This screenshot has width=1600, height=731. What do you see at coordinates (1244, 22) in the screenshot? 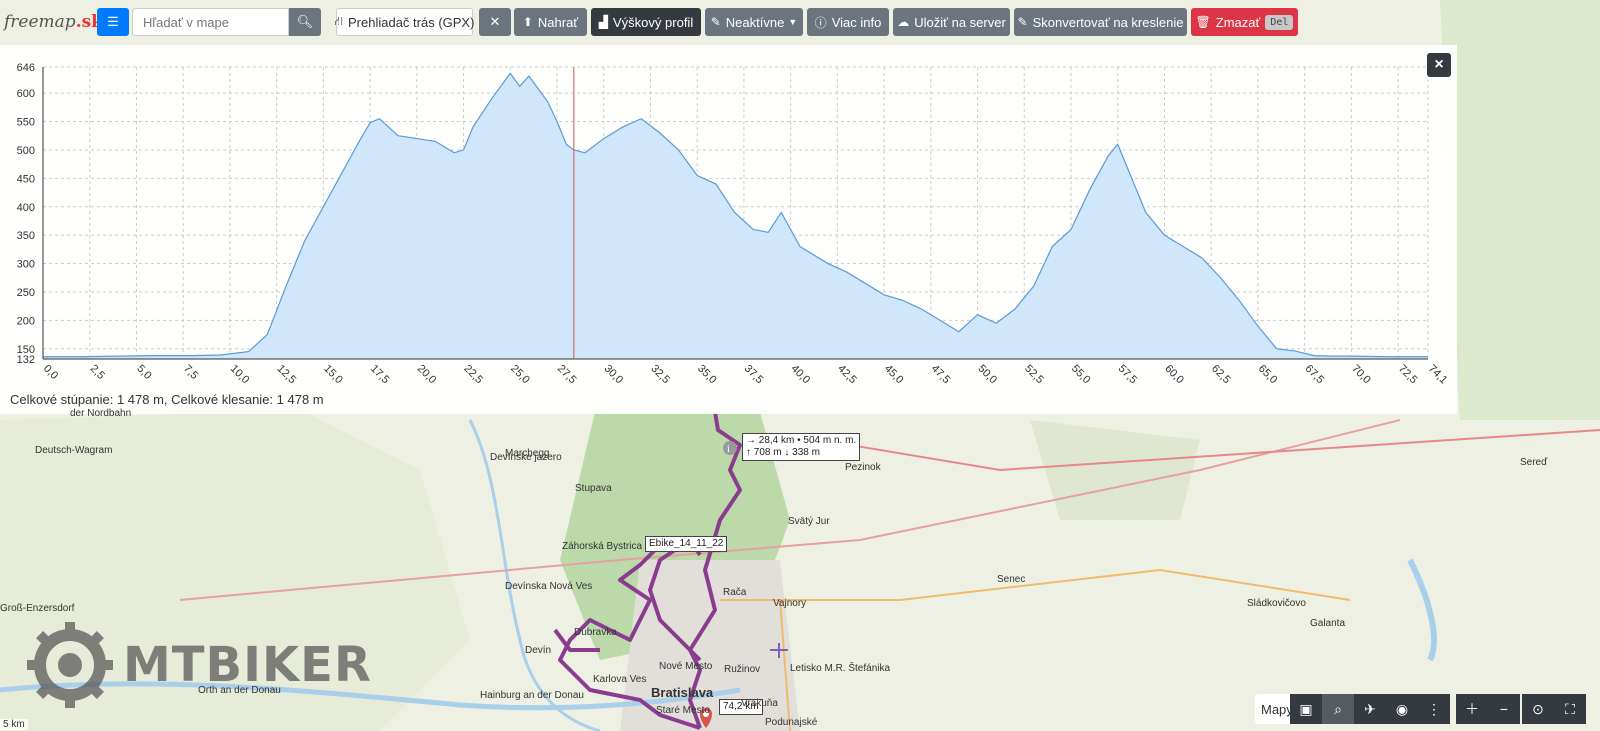
I see `delete-button: 🗑︎ Zmazať Del` at bounding box center [1244, 22].